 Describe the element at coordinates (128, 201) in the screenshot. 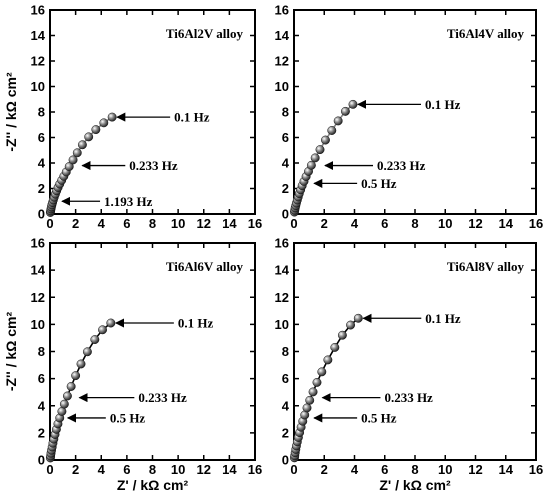

I see `annotation-label: 1.193 Hz` at that location.